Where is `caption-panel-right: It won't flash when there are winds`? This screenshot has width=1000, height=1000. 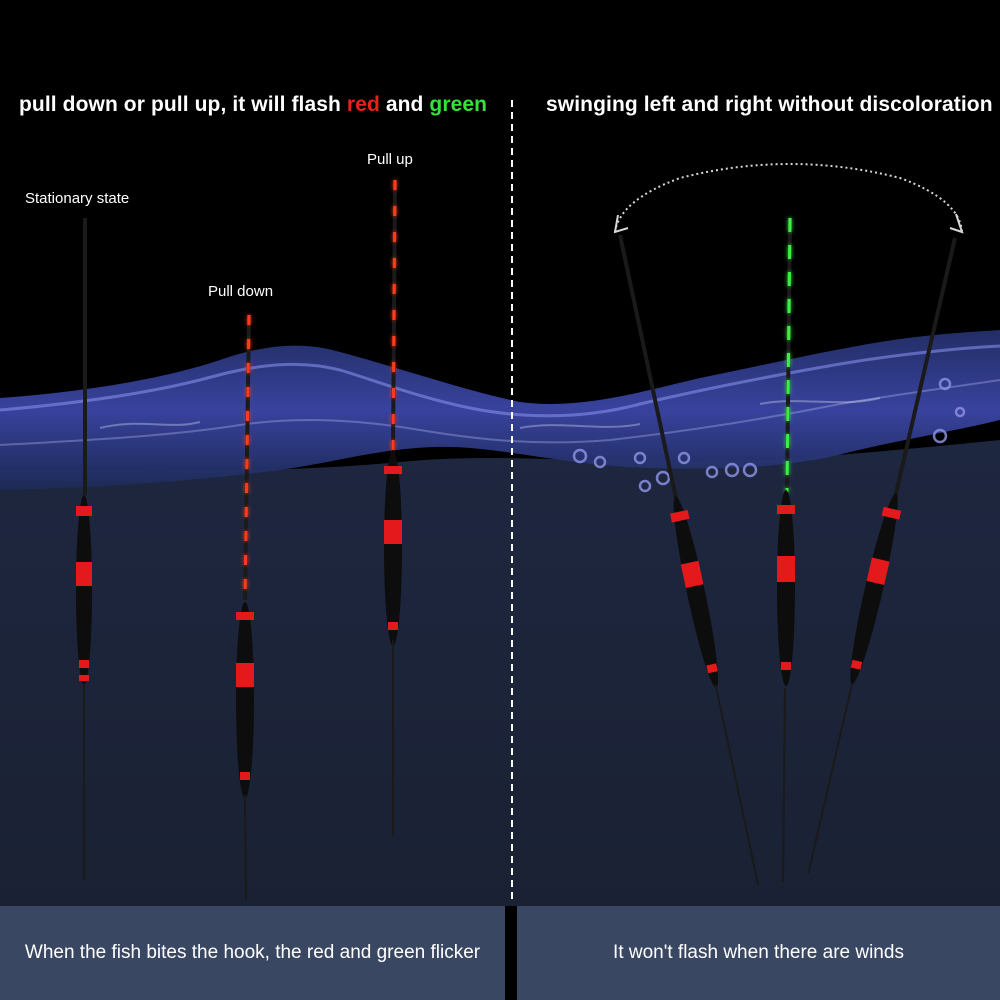 caption-panel-right: It won't flash when there are winds is located at coordinates (758, 953).